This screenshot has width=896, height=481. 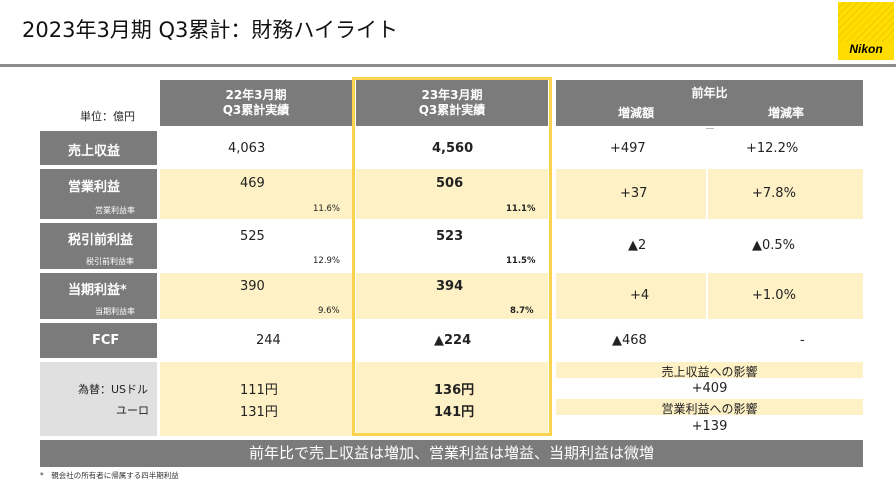 What do you see at coordinates (106, 340) in the screenshot?
I see `fcf-label: FCF` at bounding box center [106, 340].